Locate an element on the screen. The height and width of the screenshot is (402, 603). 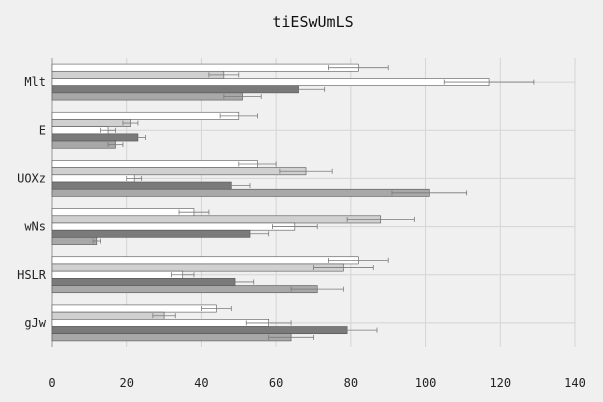
x-tick-label: 60 is located at coordinates (276, 383).